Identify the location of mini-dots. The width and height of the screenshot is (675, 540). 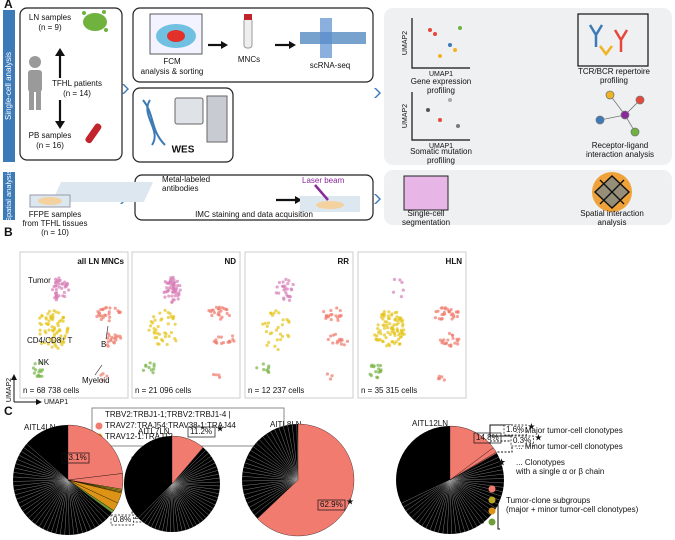
(444, 77).